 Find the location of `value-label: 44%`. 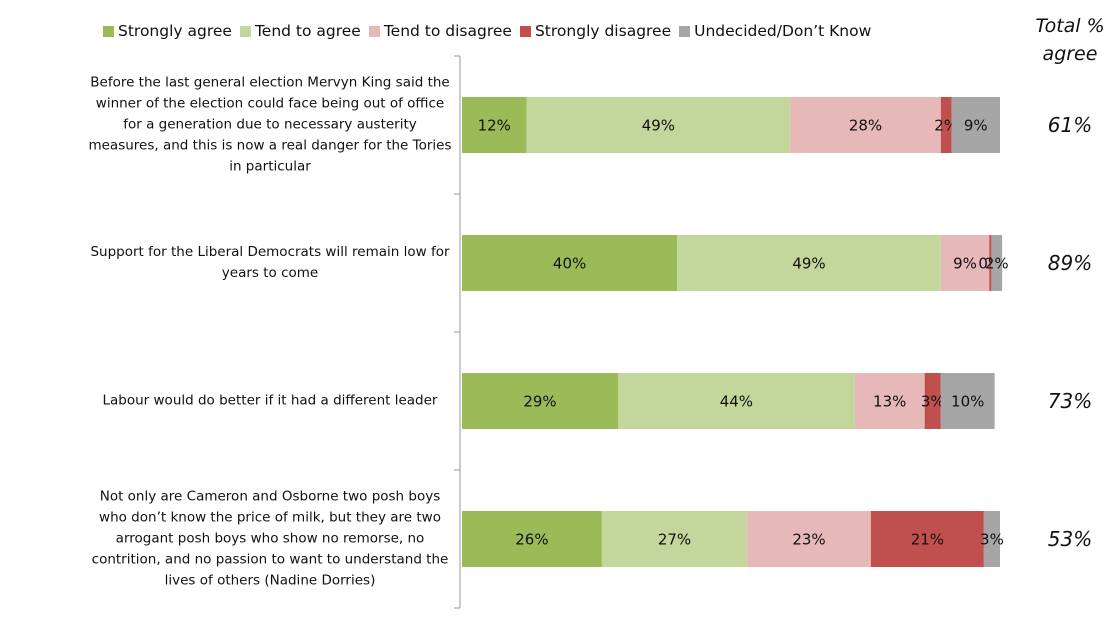

value-label: 44% is located at coordinates (736, 402).